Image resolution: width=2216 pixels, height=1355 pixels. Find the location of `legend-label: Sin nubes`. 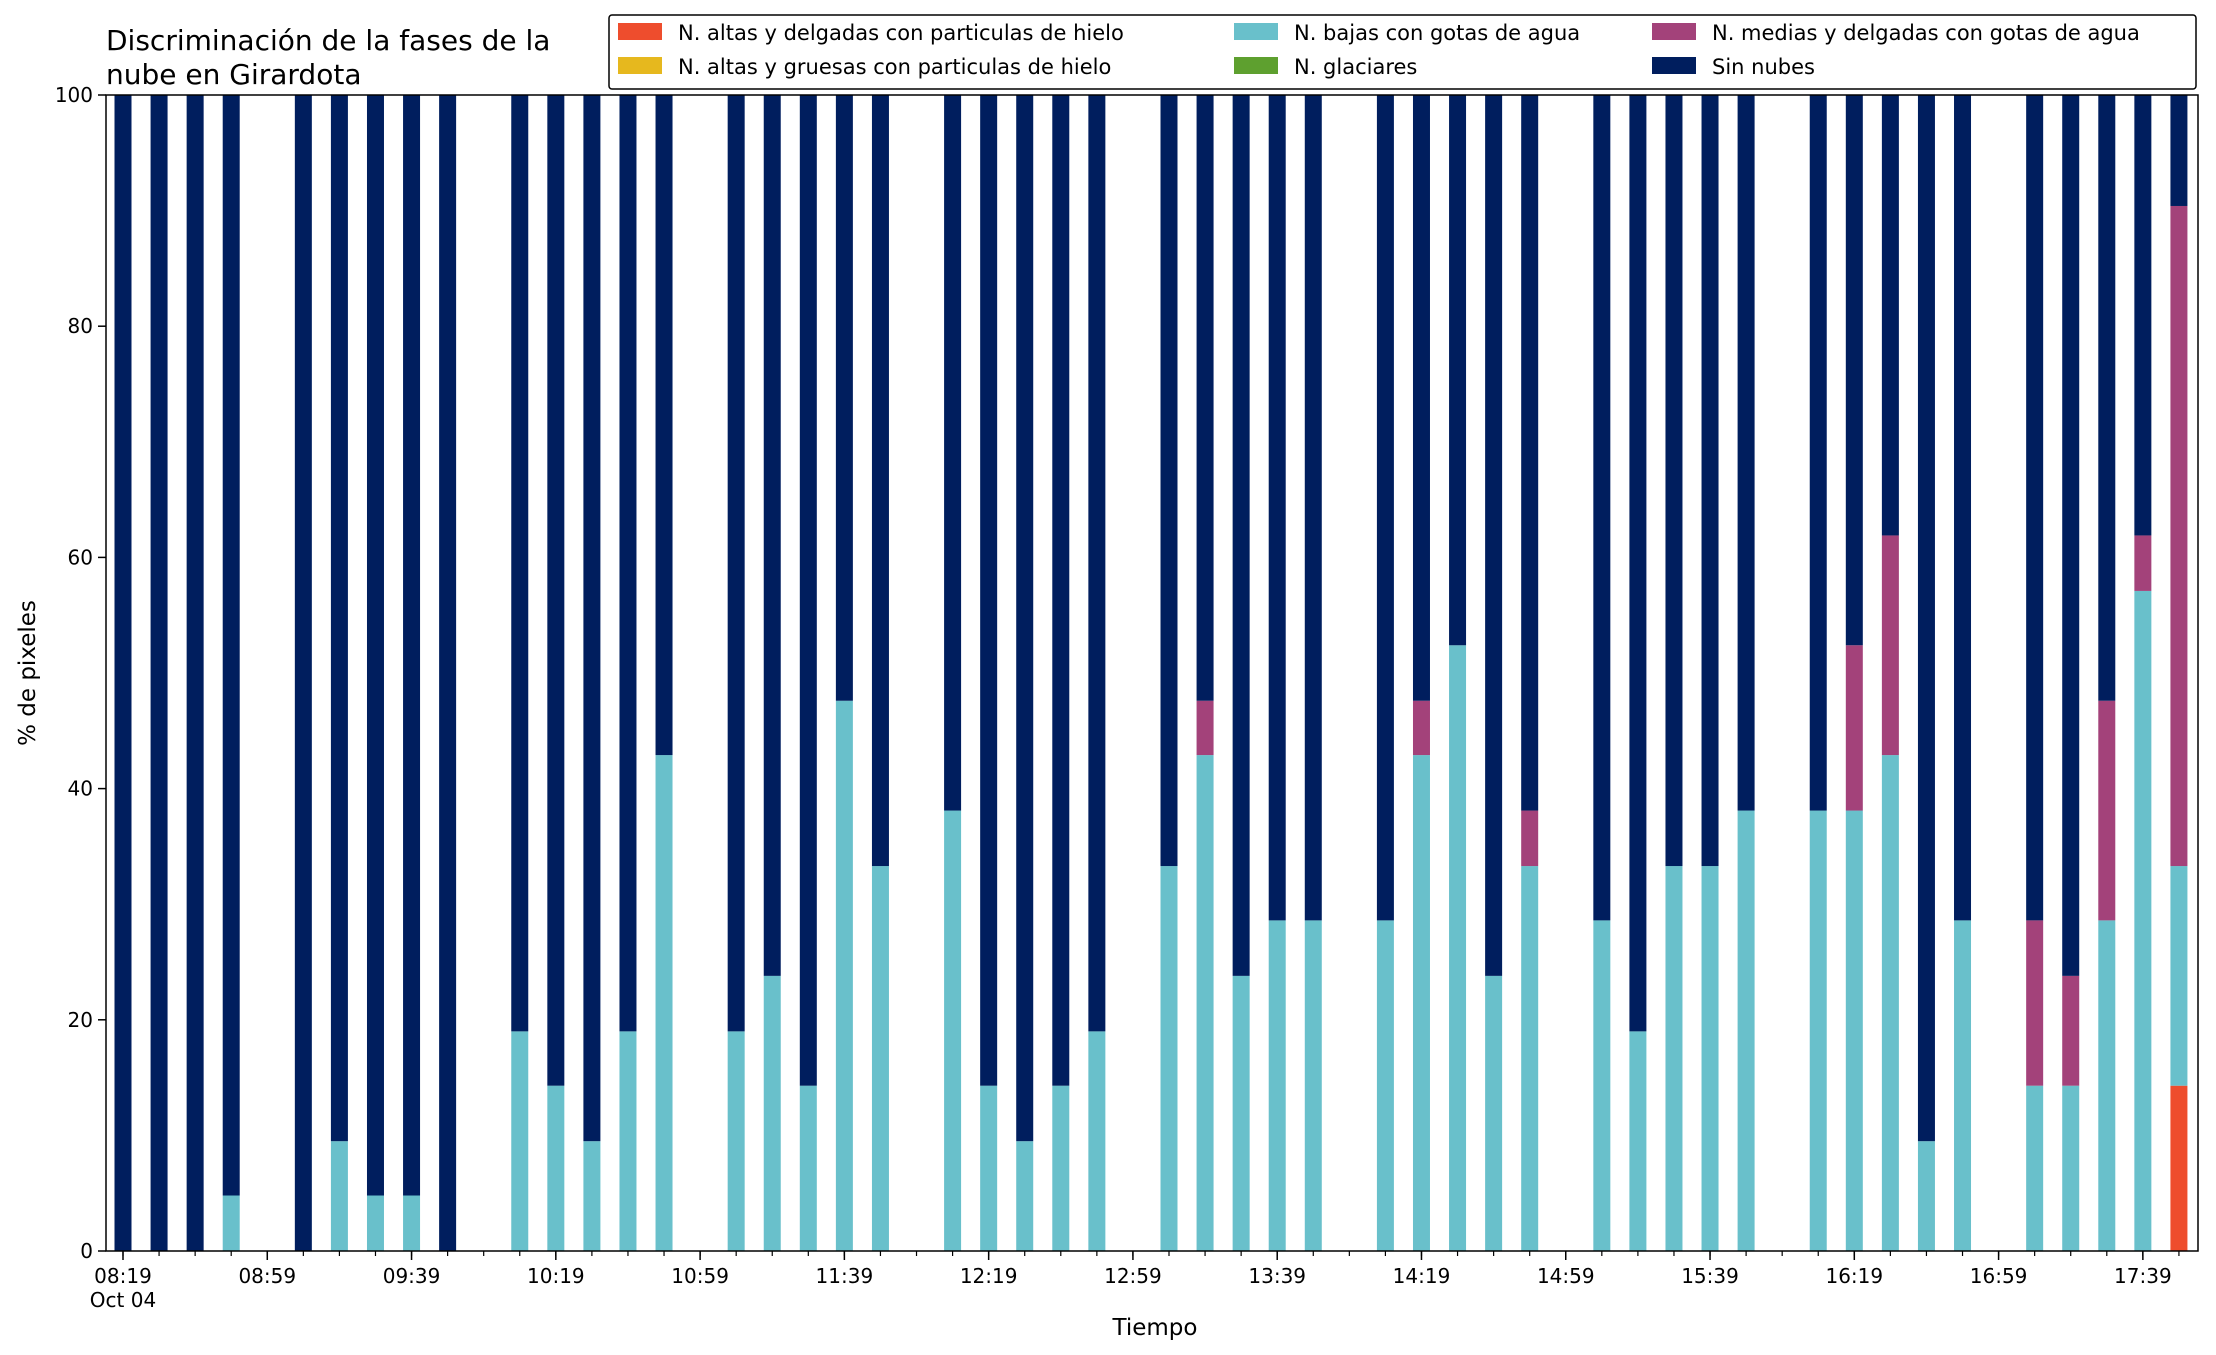

legend-label: Sin nubes is located at coordinates (1763, 67).